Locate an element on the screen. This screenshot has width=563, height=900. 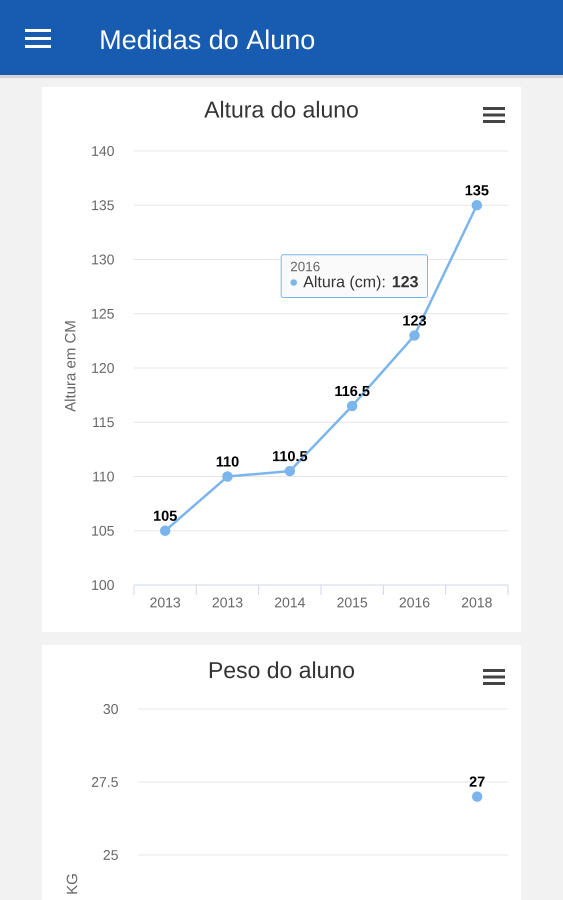
x-tick-label: 2015 is located at coordinates (352, 603).